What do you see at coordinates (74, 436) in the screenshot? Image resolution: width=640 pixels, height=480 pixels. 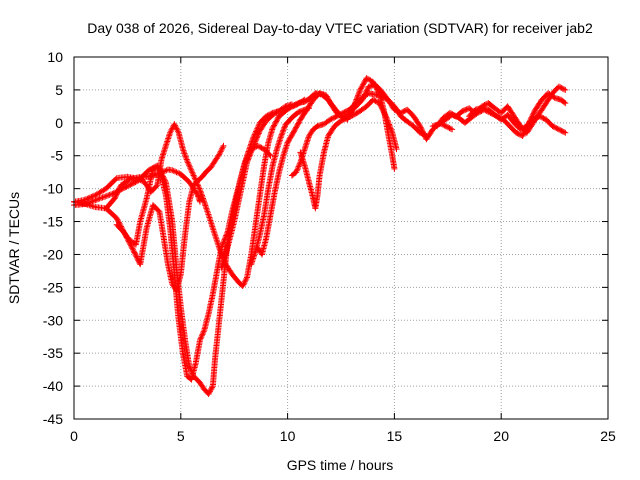 I see `x-tick-label: 0` at bounding box center [74, 436].